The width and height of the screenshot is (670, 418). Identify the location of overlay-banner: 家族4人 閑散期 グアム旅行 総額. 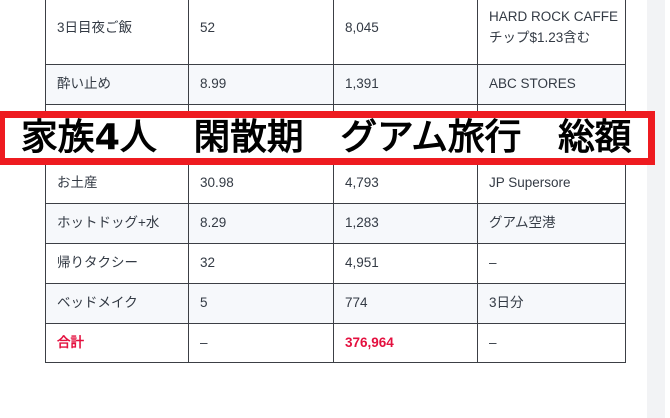
(327, 138).